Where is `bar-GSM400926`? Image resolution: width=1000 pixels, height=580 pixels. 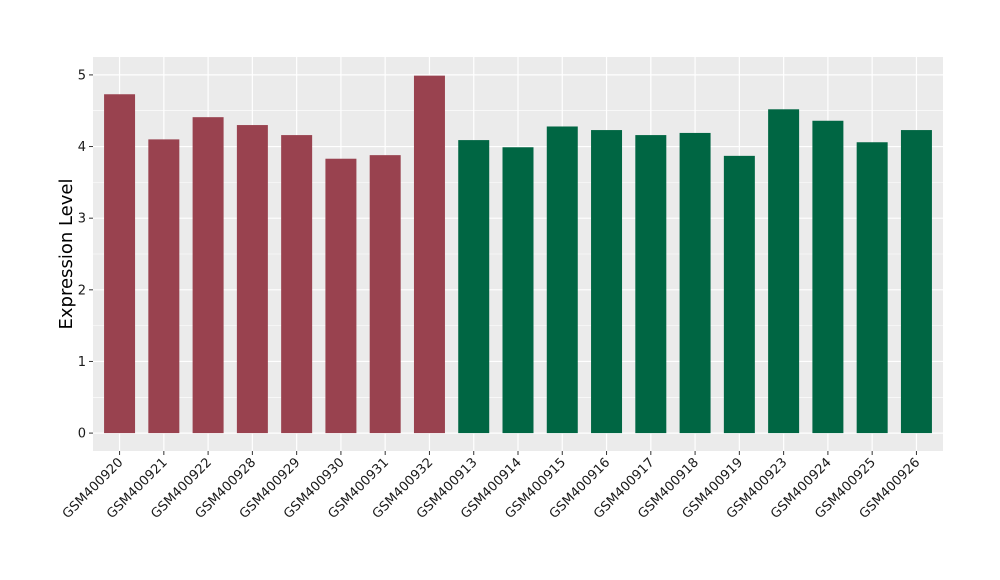
bar-GSM400926 is located at coordinates (916, 282).